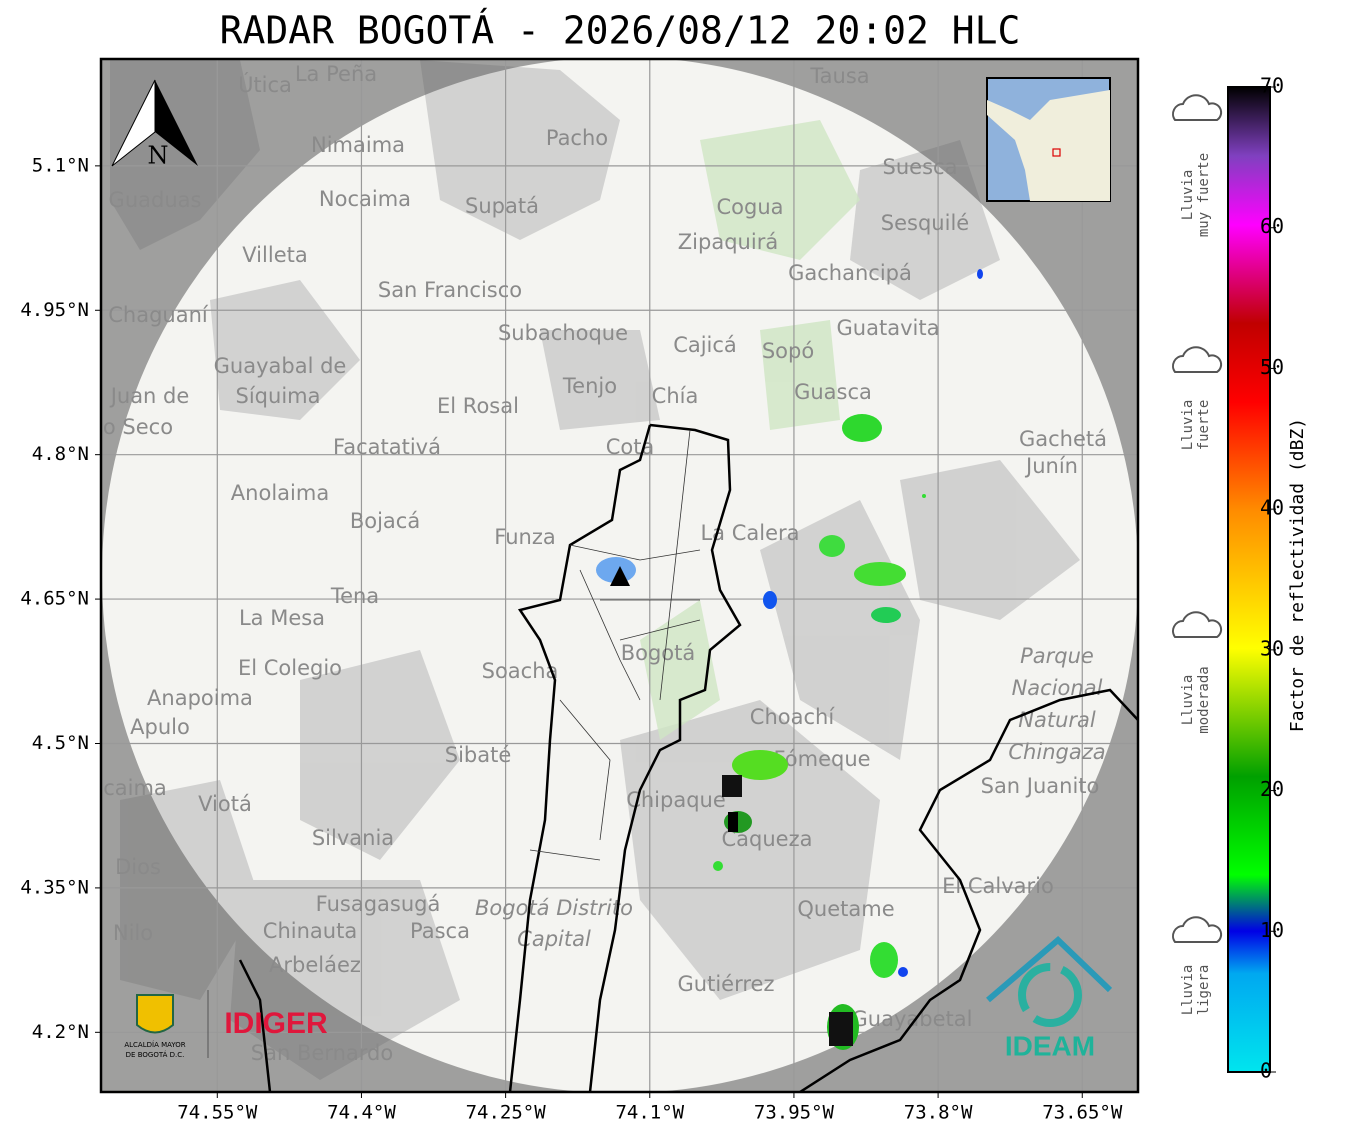 Image resolution: width=1349 pixels, height=1139 pixels. Describe the element at coordinates (1048, 139) in the screenshot. I see `inset-map` at that location.